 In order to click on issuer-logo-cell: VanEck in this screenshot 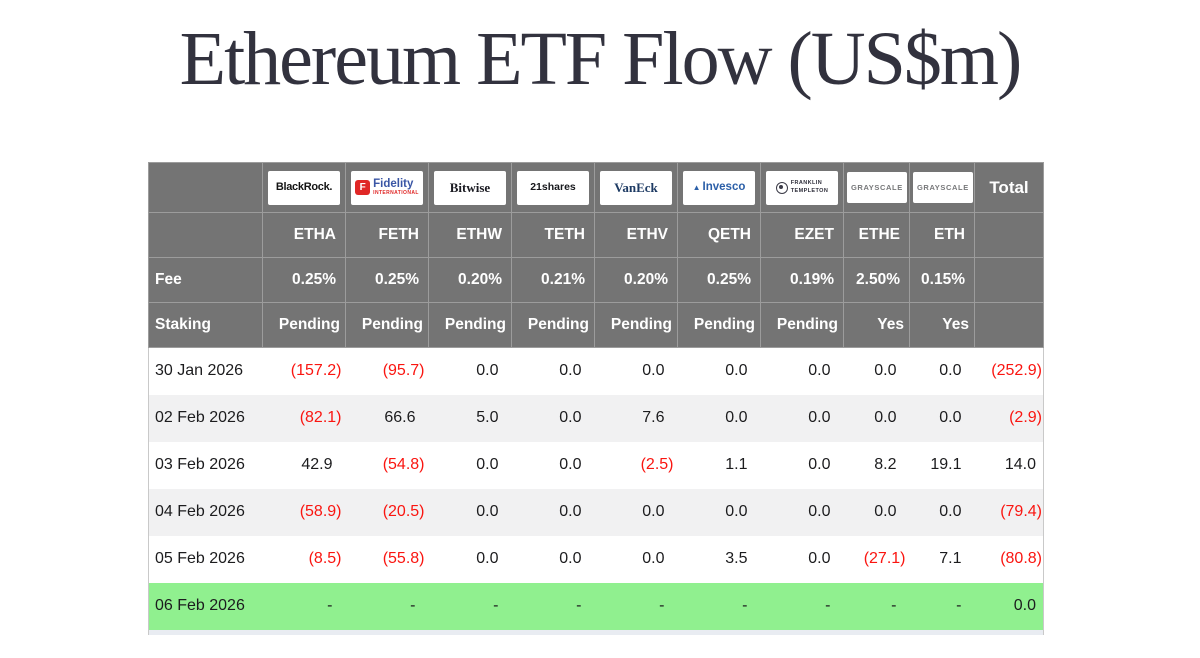, I will do `click(636, 187)`.